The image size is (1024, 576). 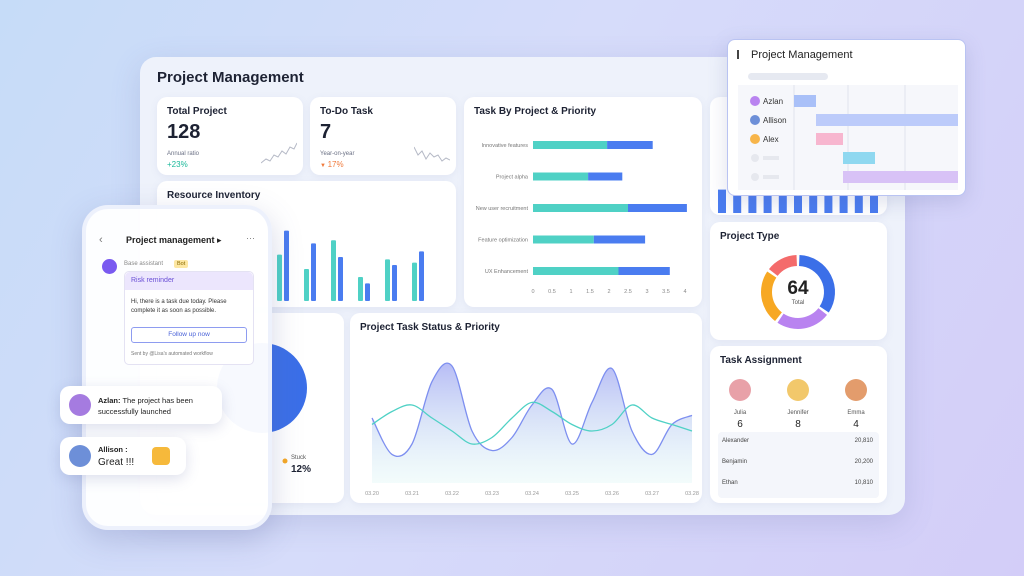 What do you see at coordinates (503, 241) in the screenshot?
I see `y-tick-label: Feature optimization` at bounding box center [503, 241].